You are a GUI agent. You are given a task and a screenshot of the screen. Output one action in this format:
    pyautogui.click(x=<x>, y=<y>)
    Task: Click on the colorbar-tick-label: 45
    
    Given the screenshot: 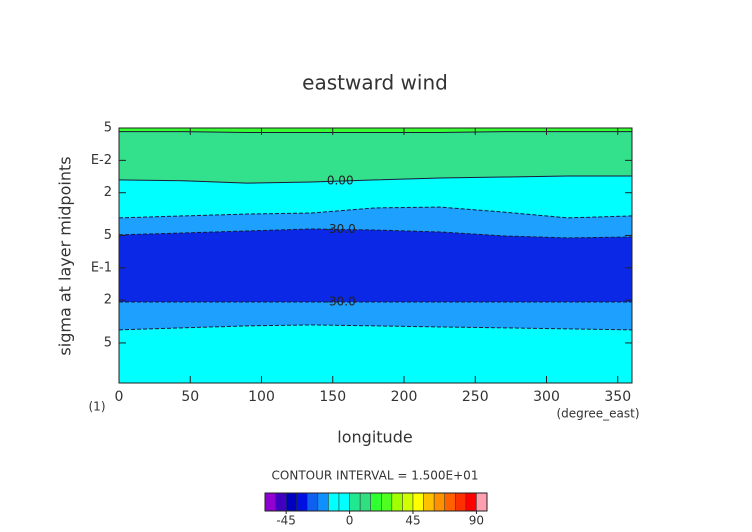 What is the action you would take?
    pyautogui.click(x=412, y=521)
    